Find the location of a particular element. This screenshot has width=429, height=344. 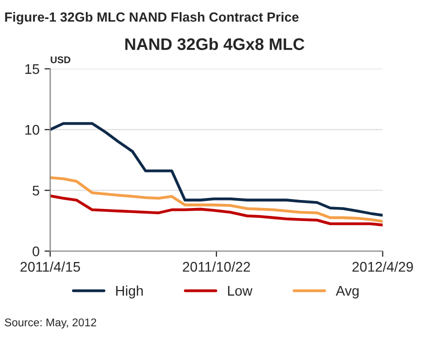

x-tick-label: 2012/4/29 is located at coordinates (382, 267).